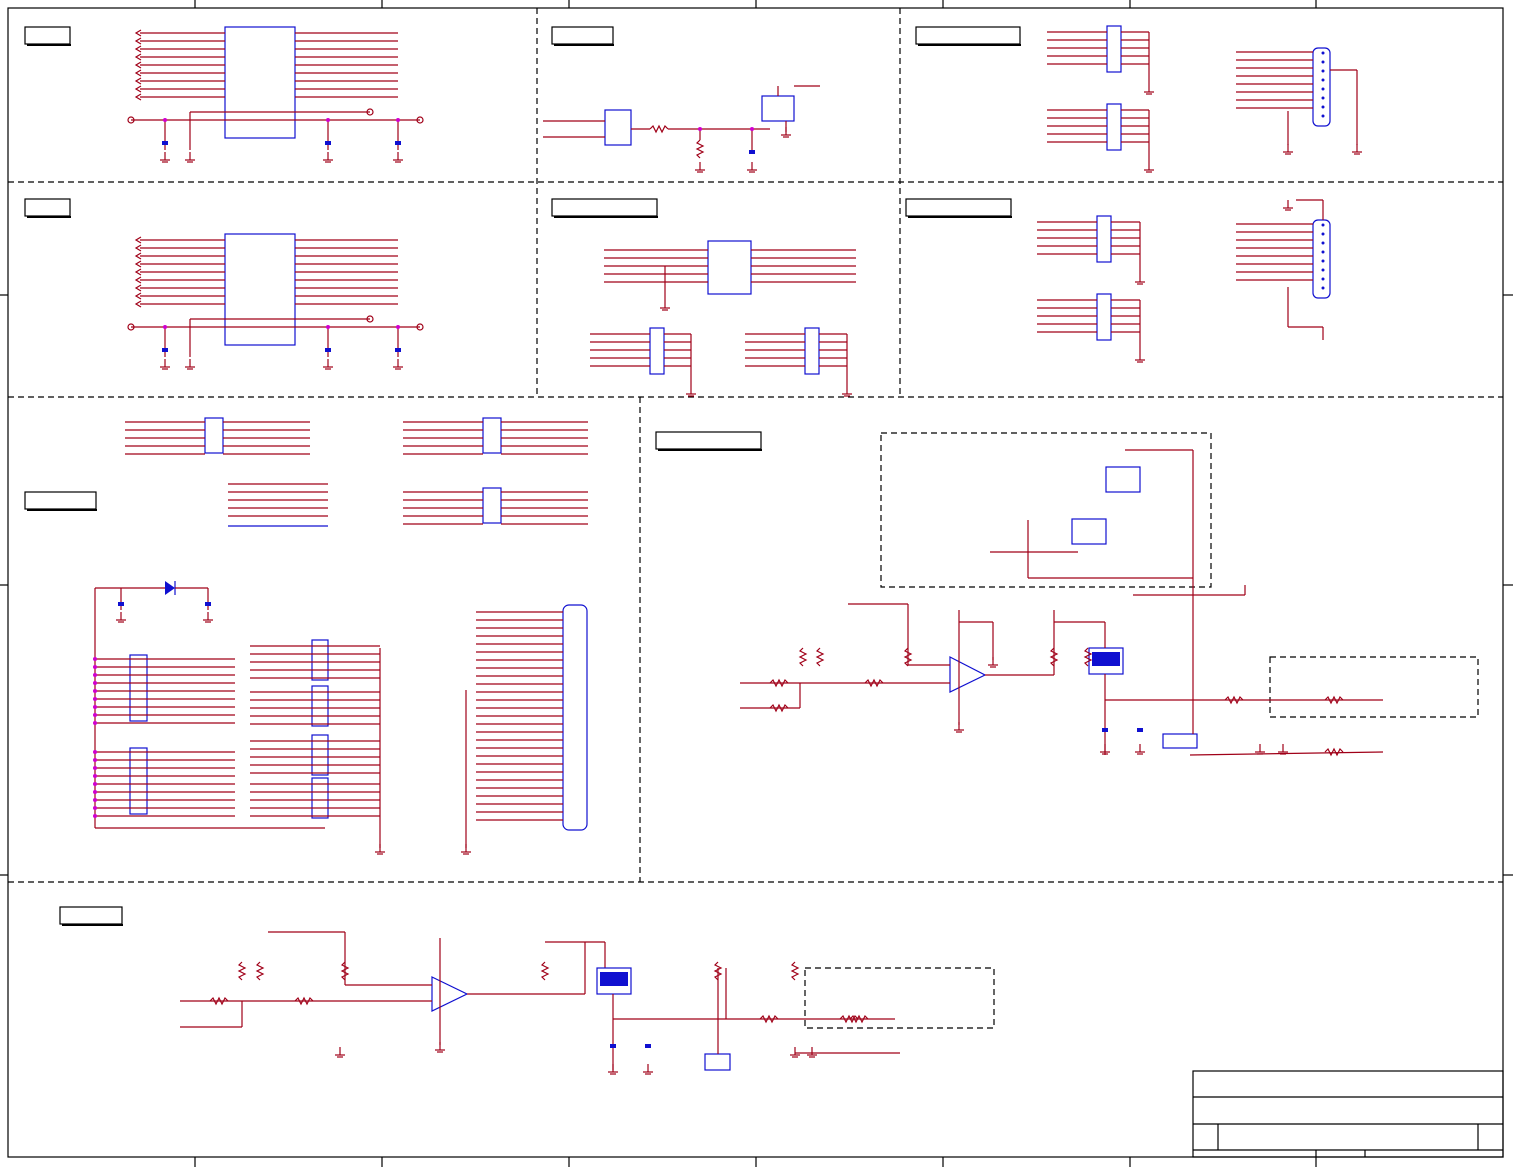 The height and width of the screenshot is (1167, 1513). What do you see at coordinates (729, 267) in the screenshot?
I see `ic` at bounding box center [729, 267].